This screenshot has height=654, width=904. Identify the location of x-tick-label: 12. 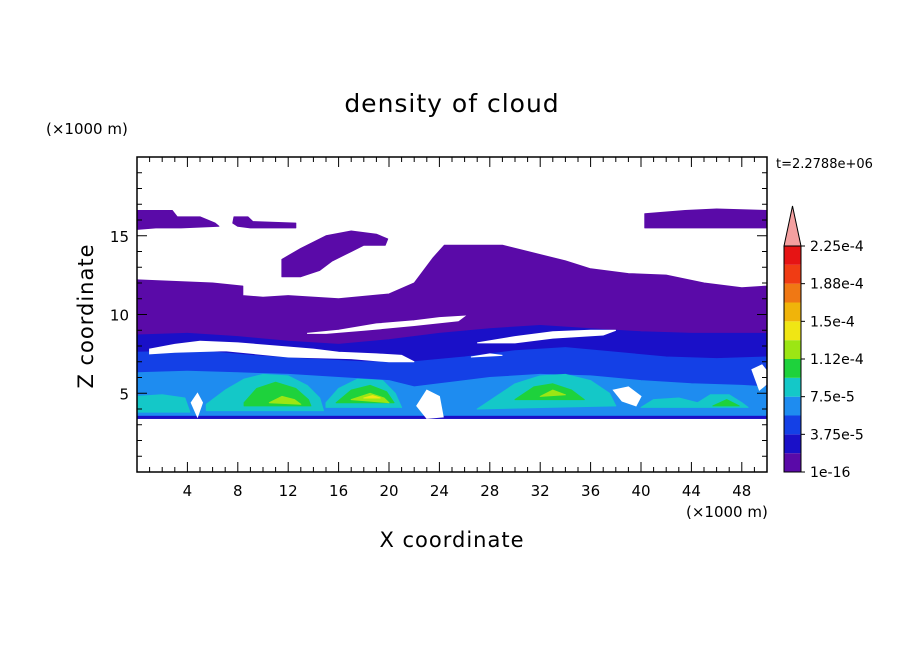
(288, 491).